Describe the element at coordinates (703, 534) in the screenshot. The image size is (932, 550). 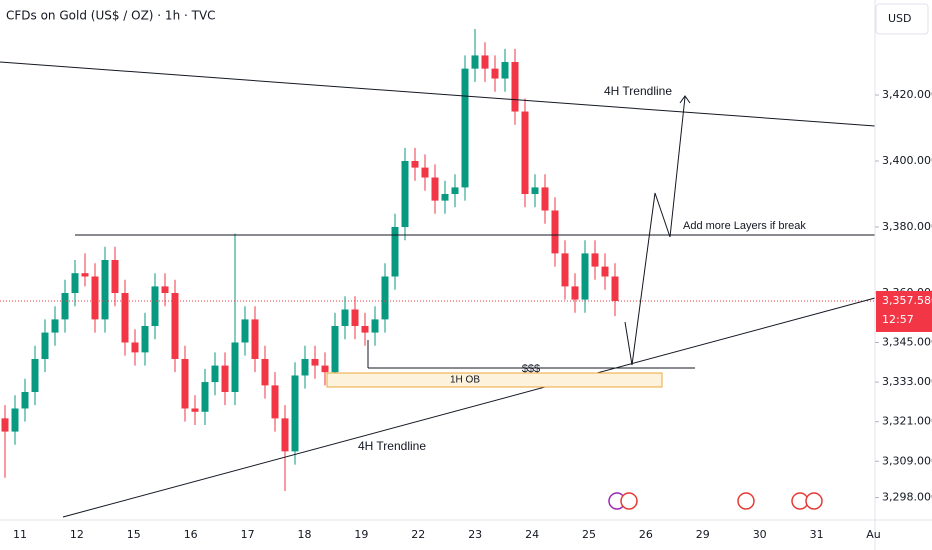
I see `x-tick-label: 29` at that location.